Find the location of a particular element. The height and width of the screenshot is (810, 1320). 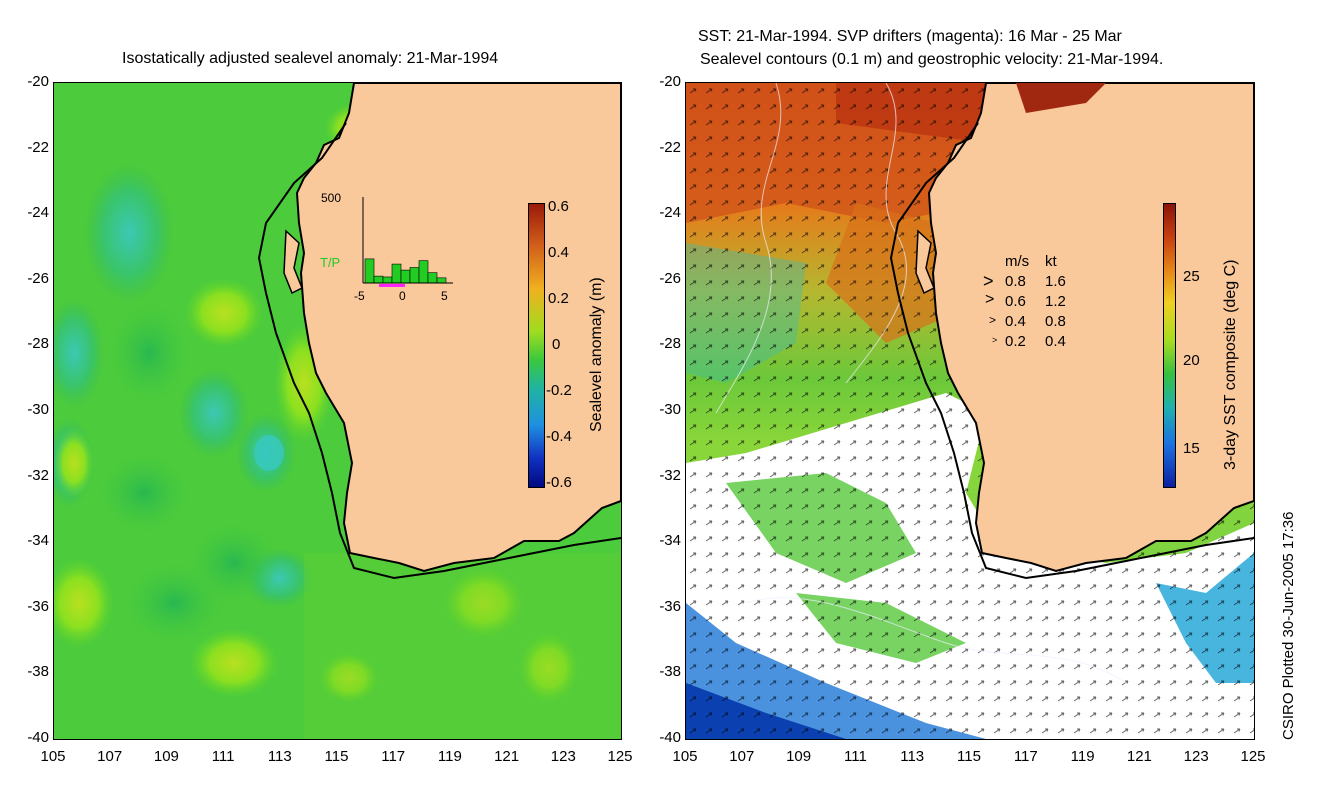

right-x-tick: 111 is located at coordinates (855, 756).